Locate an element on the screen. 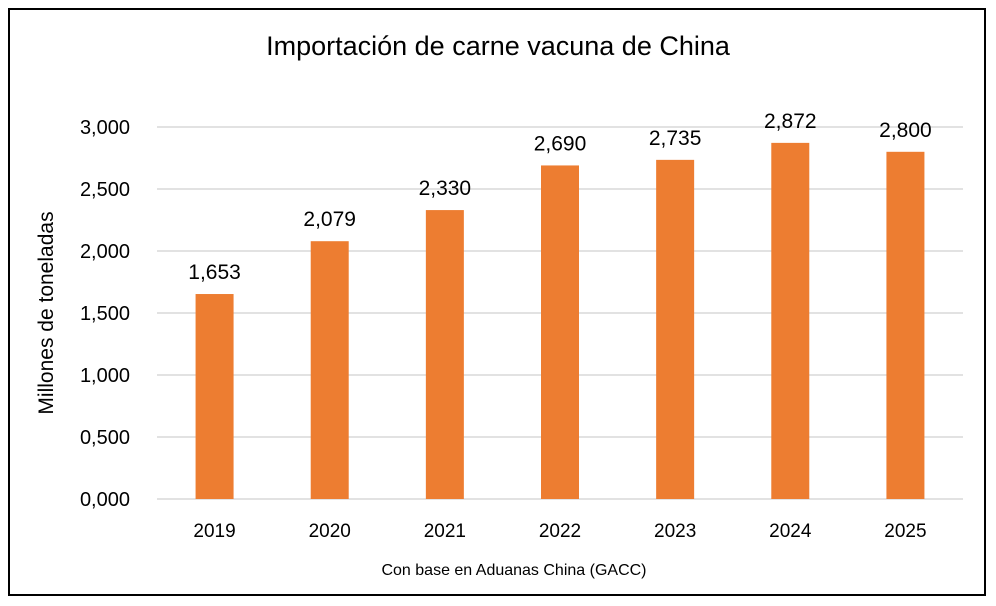  y-axis-label: Millones de toneladas is located at coordinates (46, 312).